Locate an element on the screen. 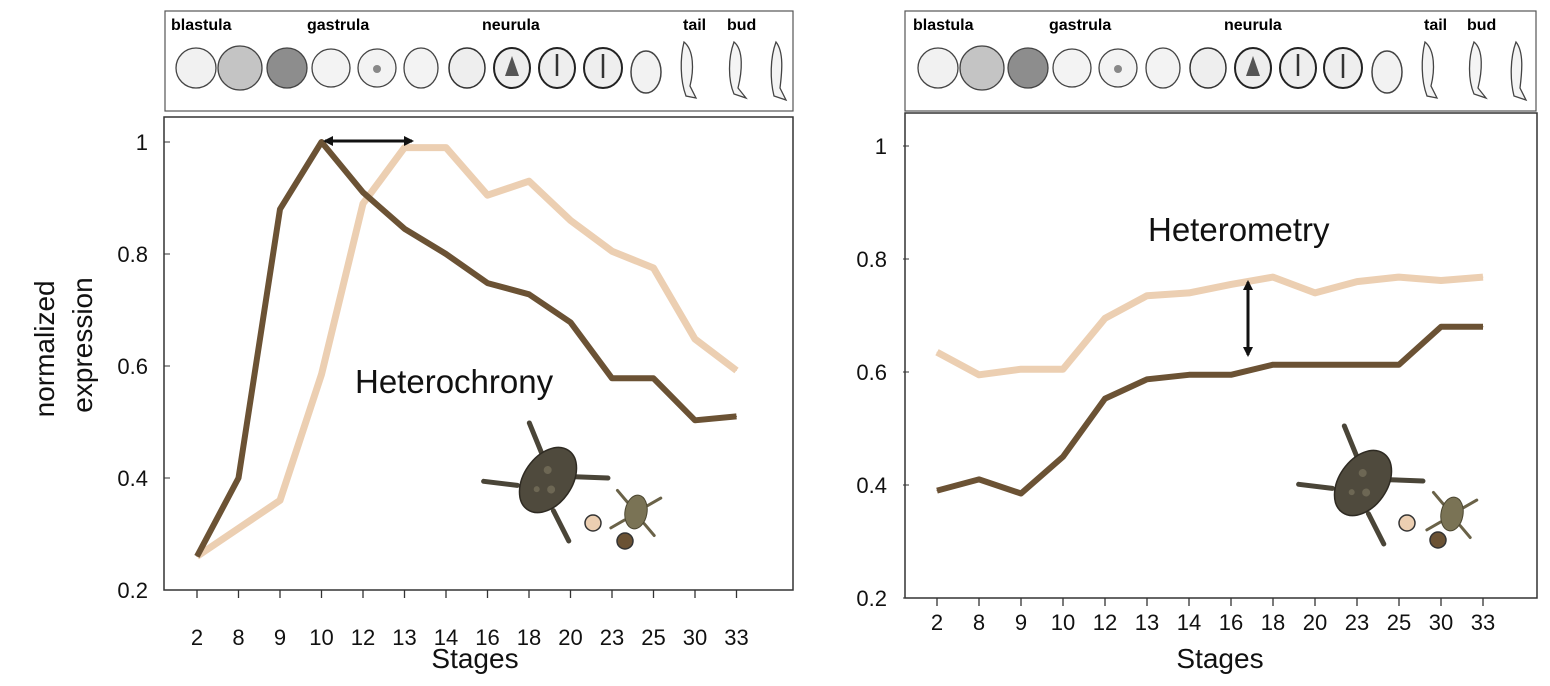 This screenshot has height=686, width=1550. x-tick-label: 12 is located at coordinates (1105, 622).